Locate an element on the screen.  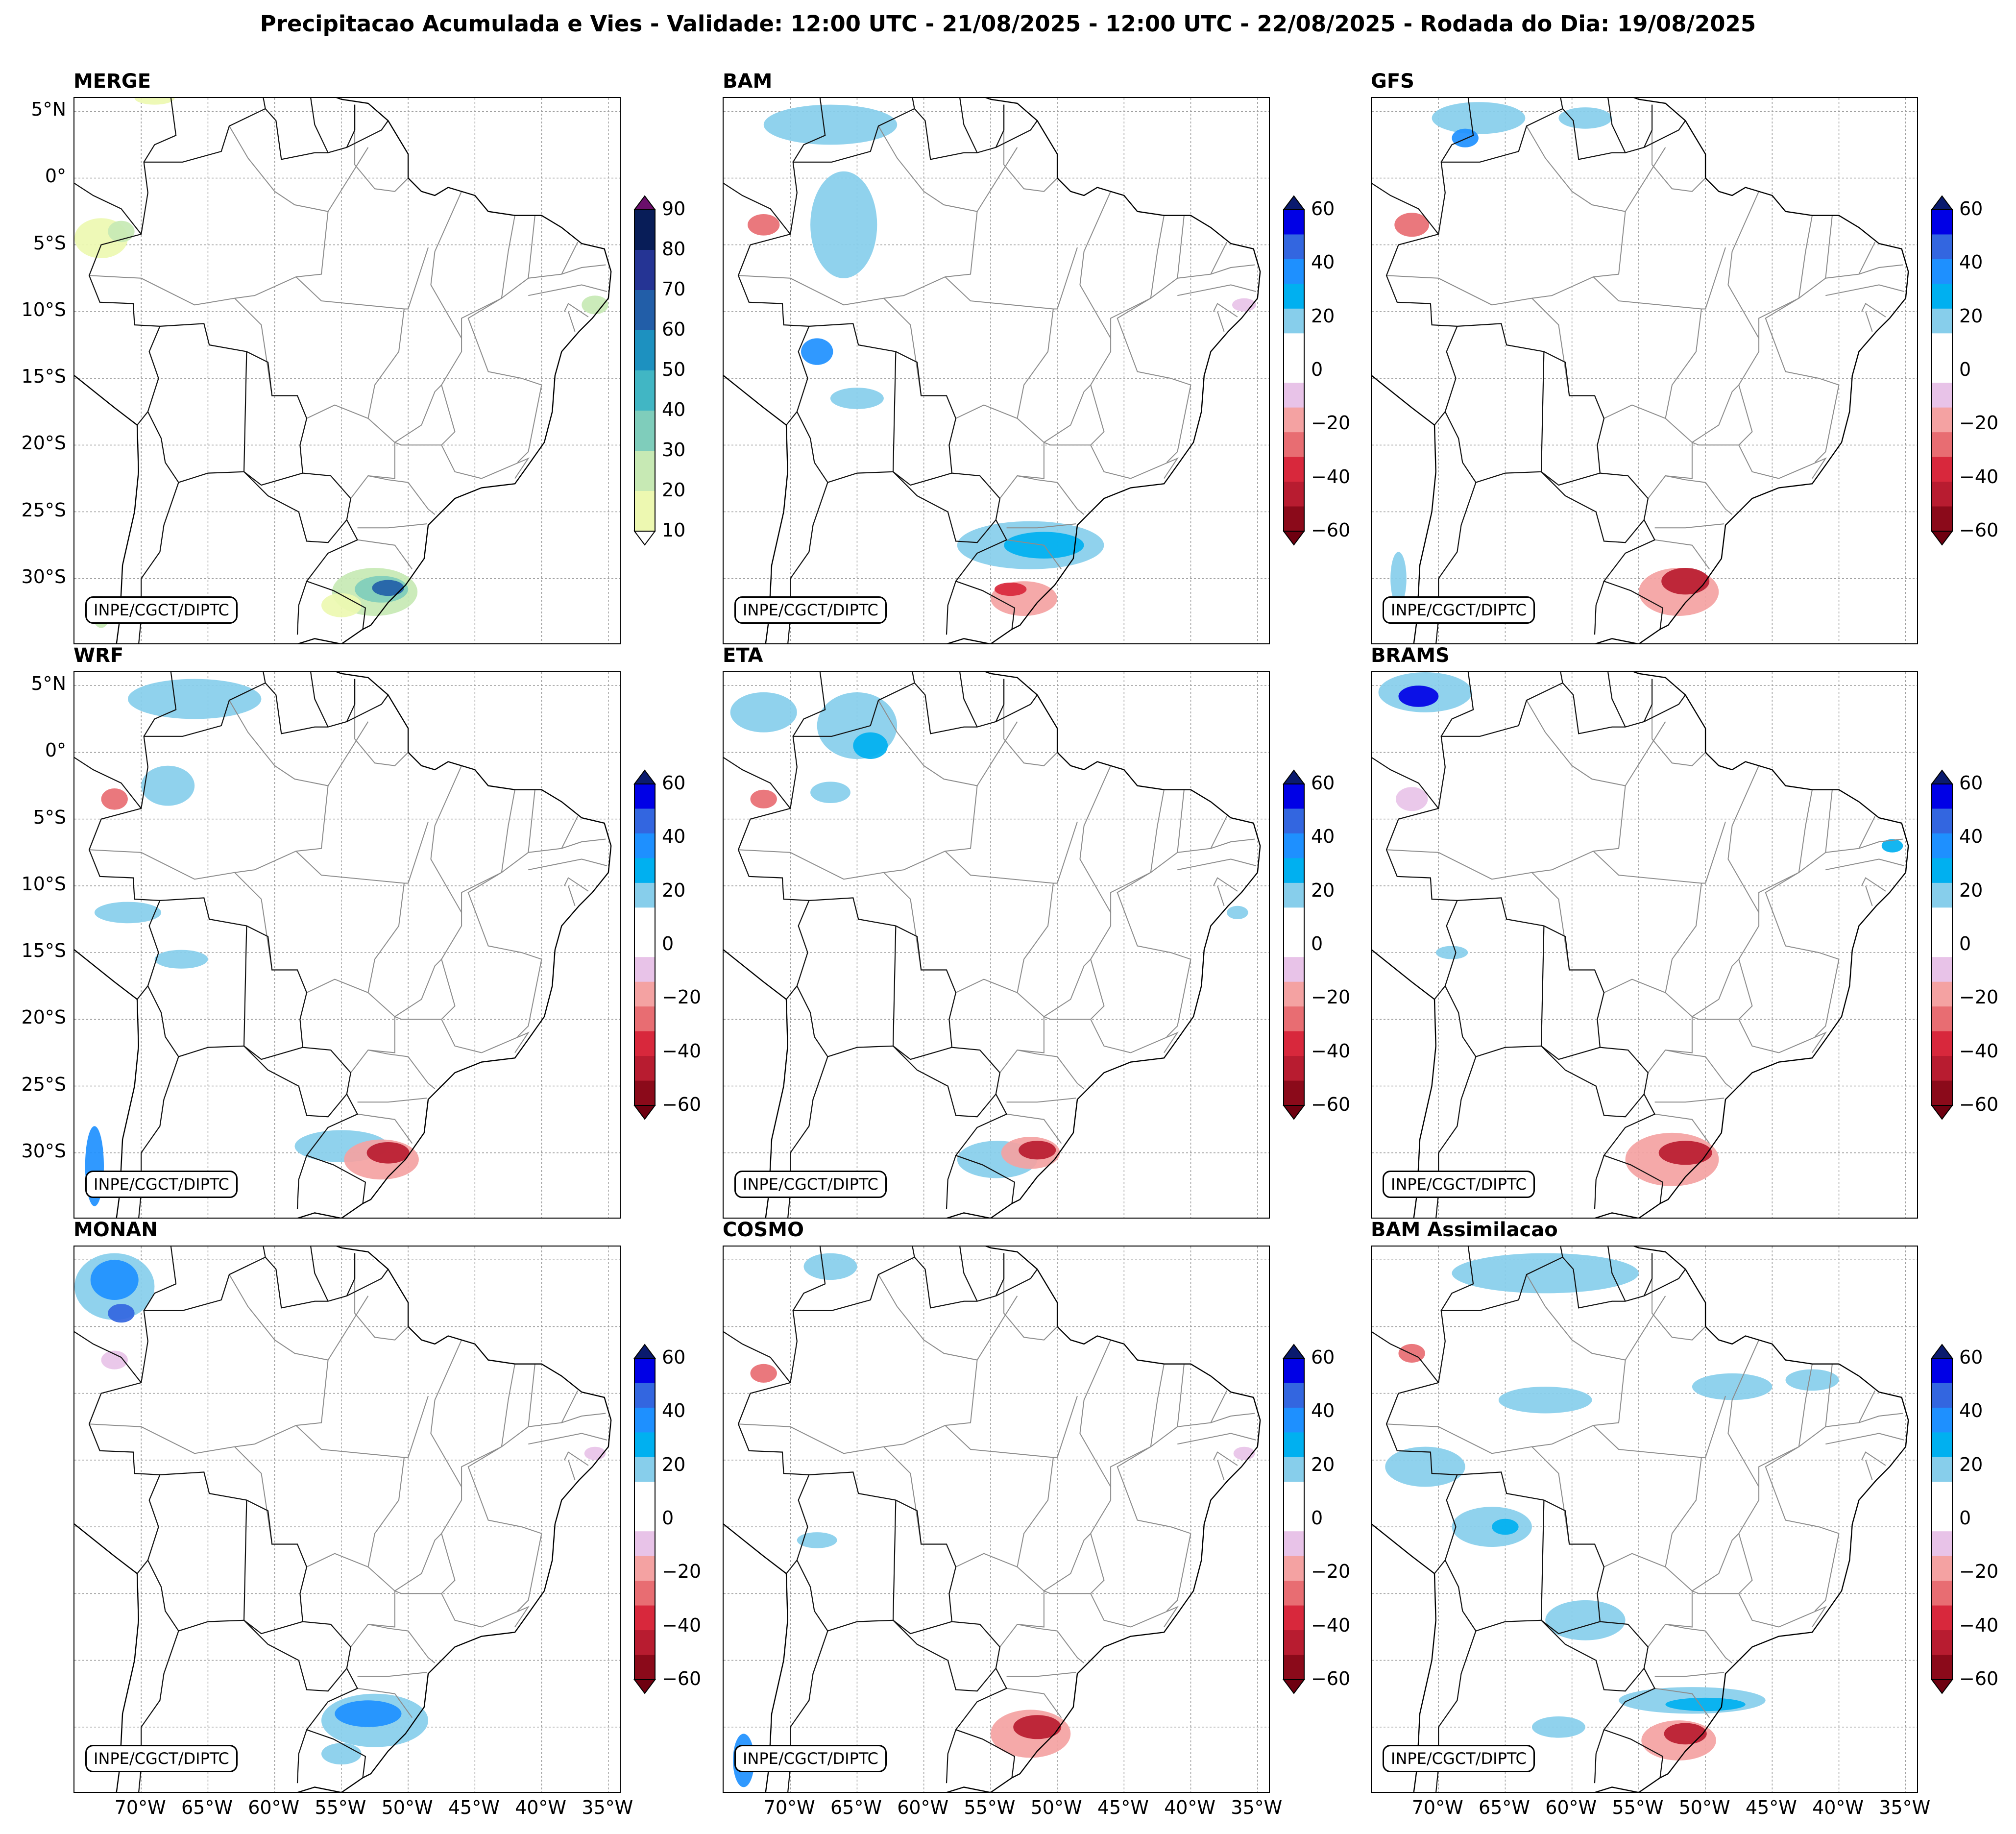
longitude-tick-label: 40°W is located at coordinates (540, 1808).